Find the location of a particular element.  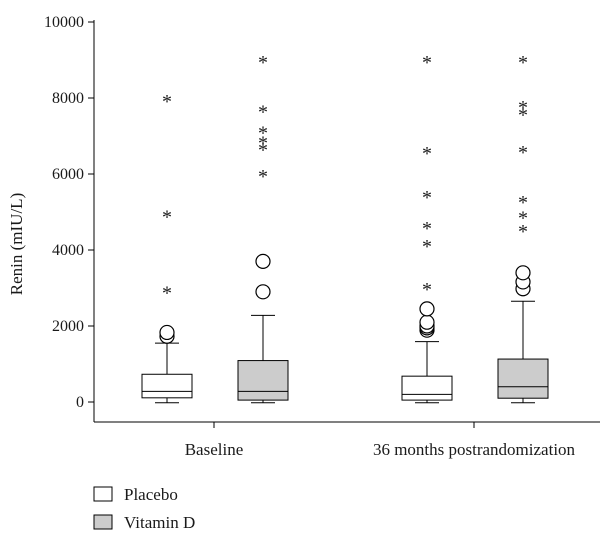

x-tick-label: 36 months postrandomization is located at coordinates (474, 449).